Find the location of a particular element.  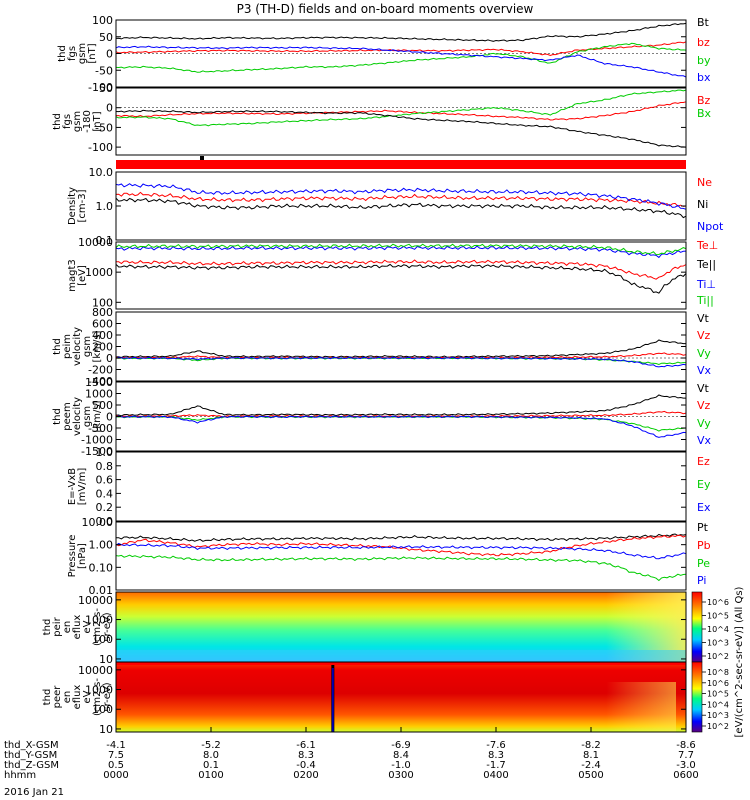

pressure-ytick-label: 0.10 is located at coordinates (101, 567).